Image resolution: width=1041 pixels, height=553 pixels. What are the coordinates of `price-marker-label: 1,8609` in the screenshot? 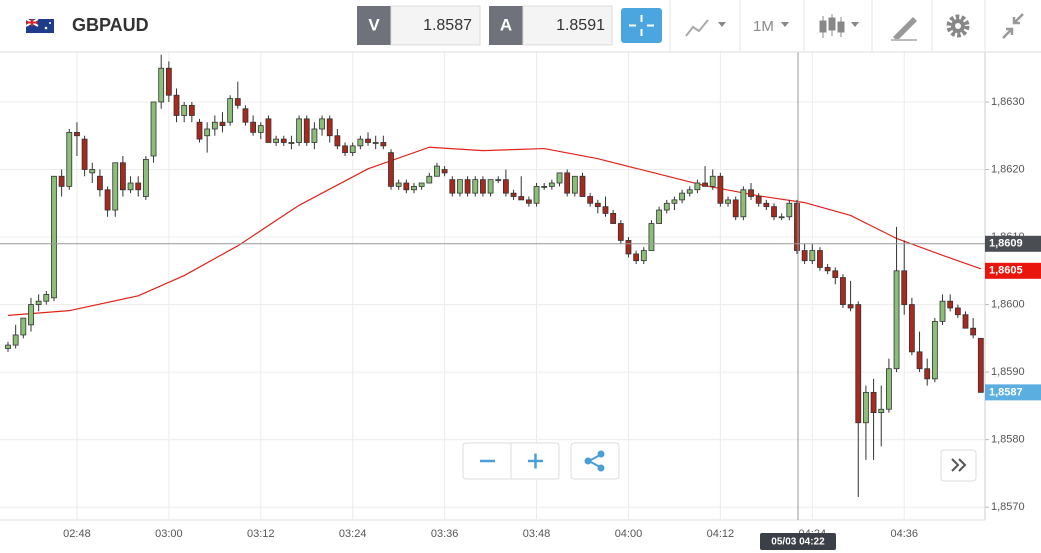 It's located at (1006, 244).